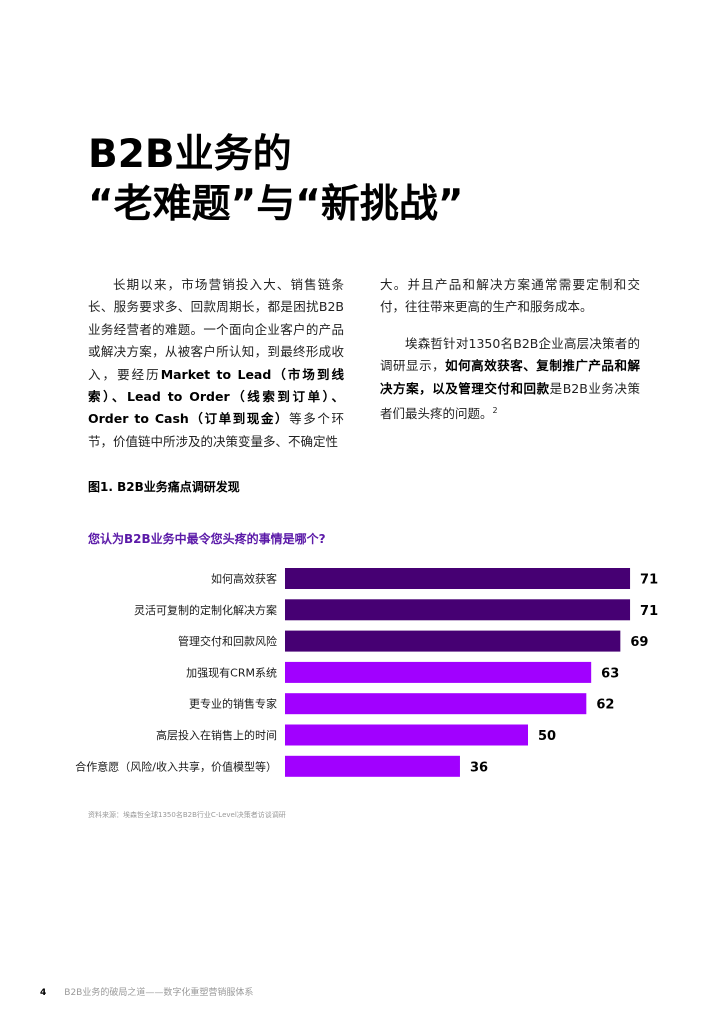 This screenshot has width=724, height=1024. I want to click on body-text: 埃森哲针对1350名B2B企业高层决策者的调研显示，, so click(510, 354).